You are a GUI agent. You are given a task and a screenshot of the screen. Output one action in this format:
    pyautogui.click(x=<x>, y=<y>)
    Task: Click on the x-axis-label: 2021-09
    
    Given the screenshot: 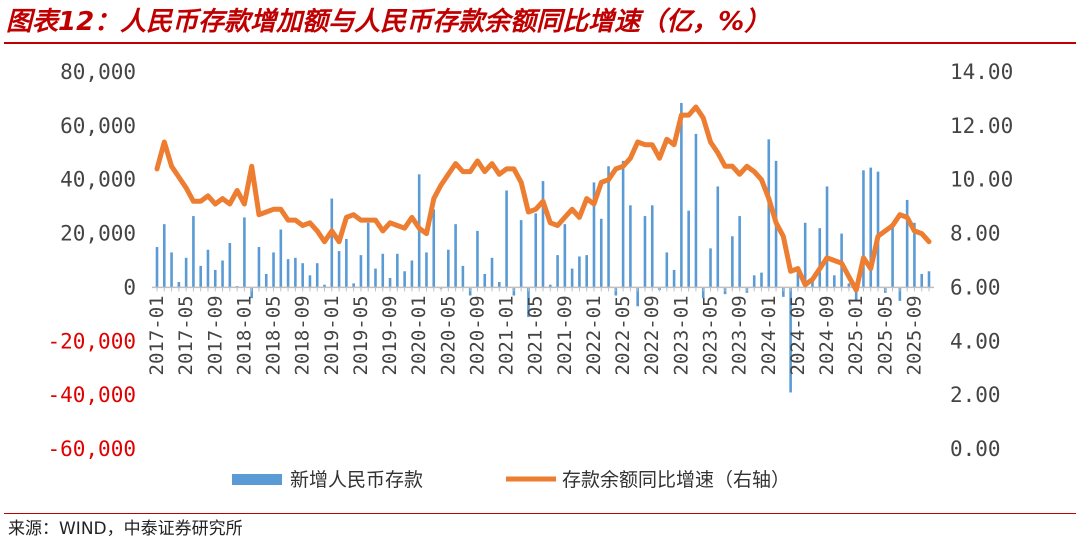 What is the action you would take?
    pyautogui.click(x=565, y=335)
    